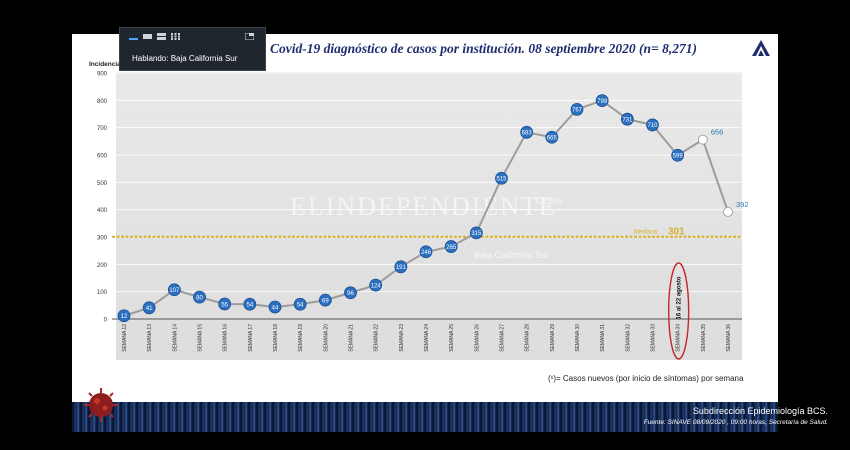 Image resolution: width=850 pixels, height=450 pixels. I want to click on x-tick-label: SEMANA 13, so click(150, 338).